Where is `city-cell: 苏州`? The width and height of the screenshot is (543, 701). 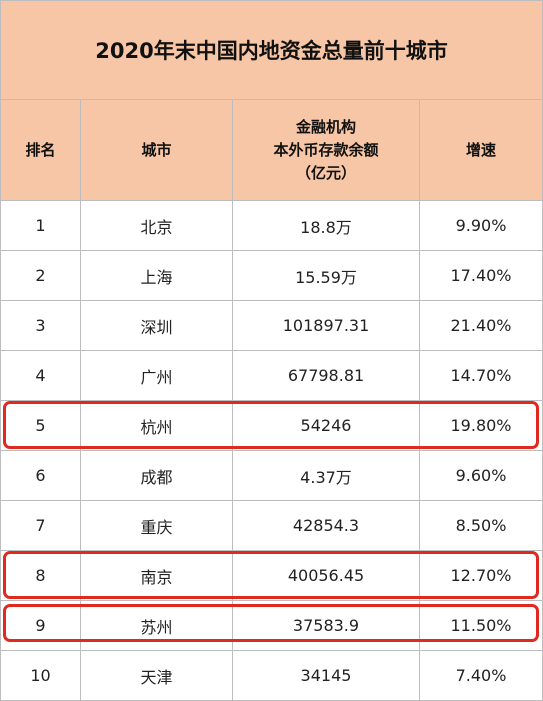 city-cell: 苏州 is located at coordinates (156, 625).